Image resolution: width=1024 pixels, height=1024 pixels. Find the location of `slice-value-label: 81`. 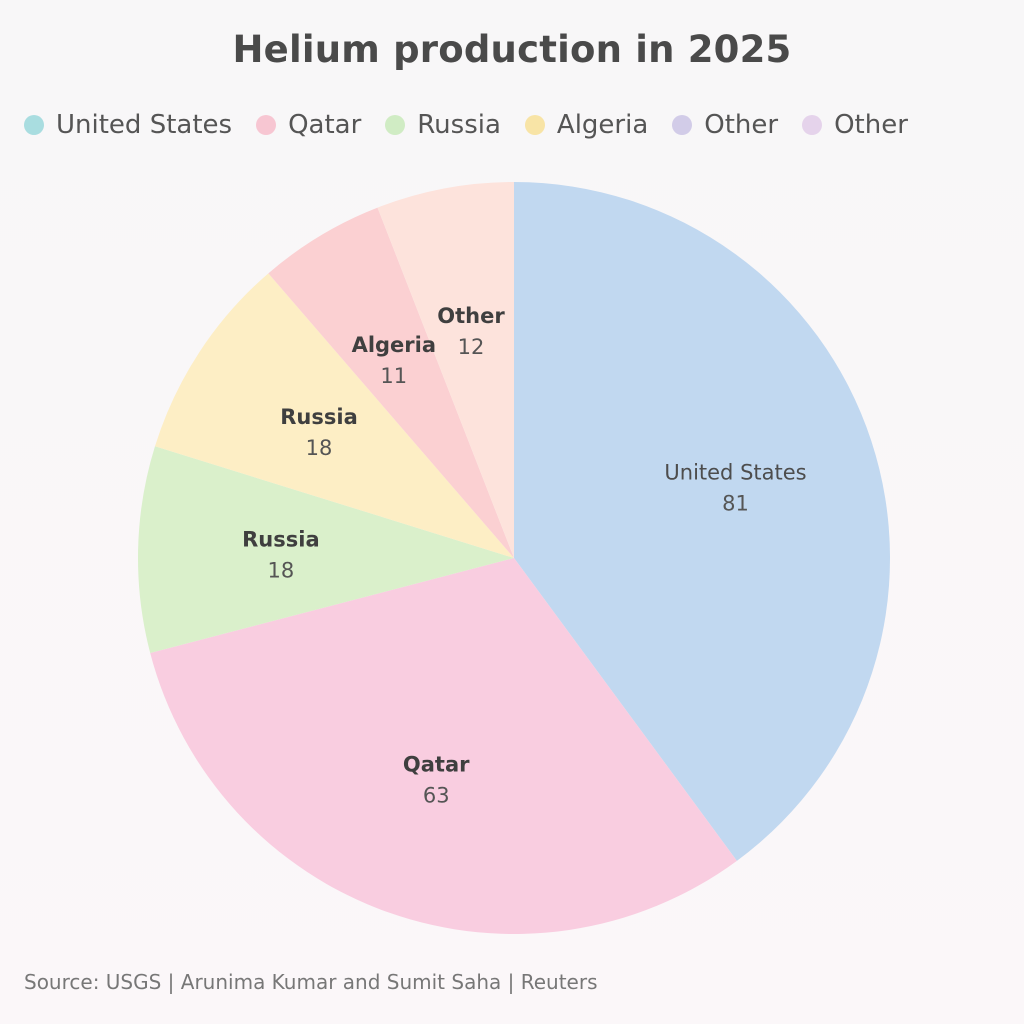

slice-value-label: 81 is located at coordinates (735, 503).